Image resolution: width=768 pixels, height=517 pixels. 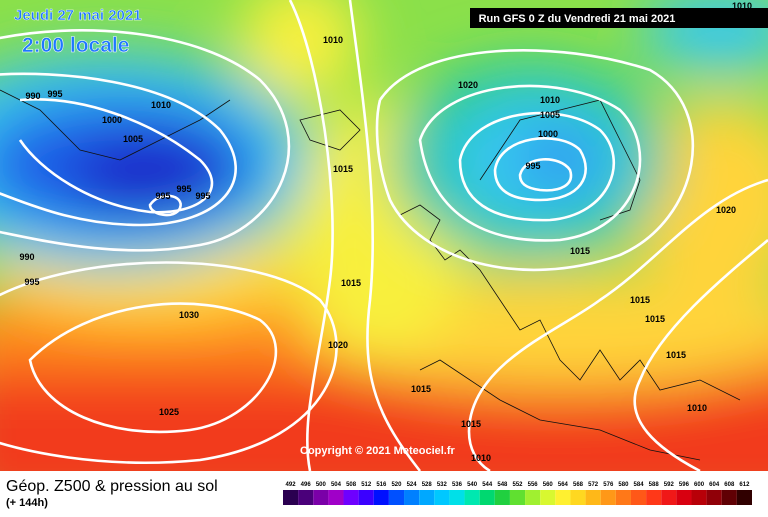 What do you see at coordinates (366, 485) in the screenshot?
I see `legend-label: 512` at bounding box center [366, 485].